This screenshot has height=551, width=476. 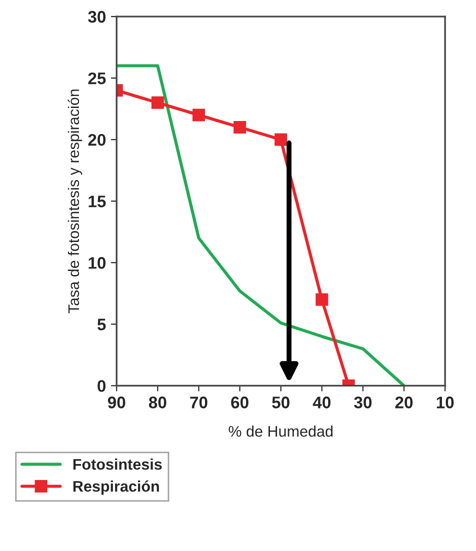 I want to click on y-tick-label: 5, so click(x=101, y=324).